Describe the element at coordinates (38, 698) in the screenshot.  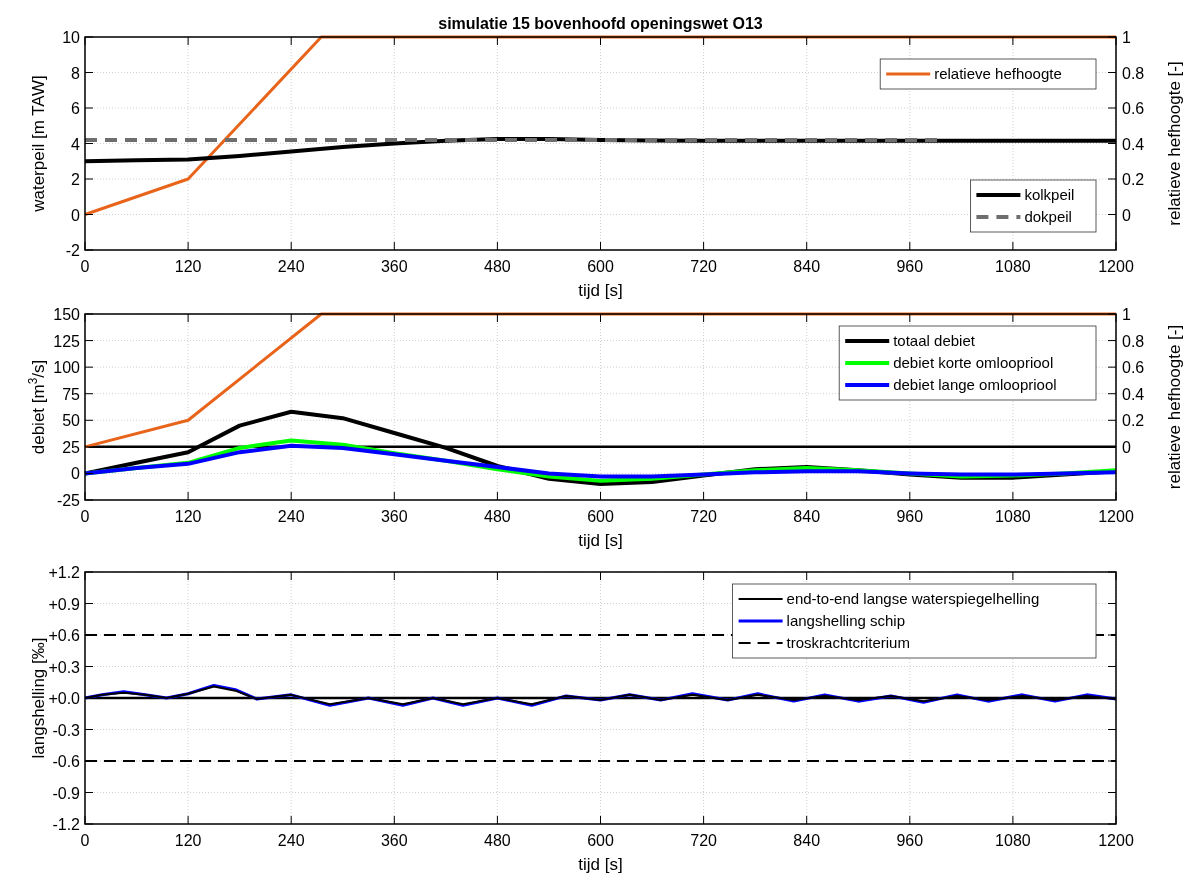
I see `y-axis-title: langshelling [‰]` at that location.